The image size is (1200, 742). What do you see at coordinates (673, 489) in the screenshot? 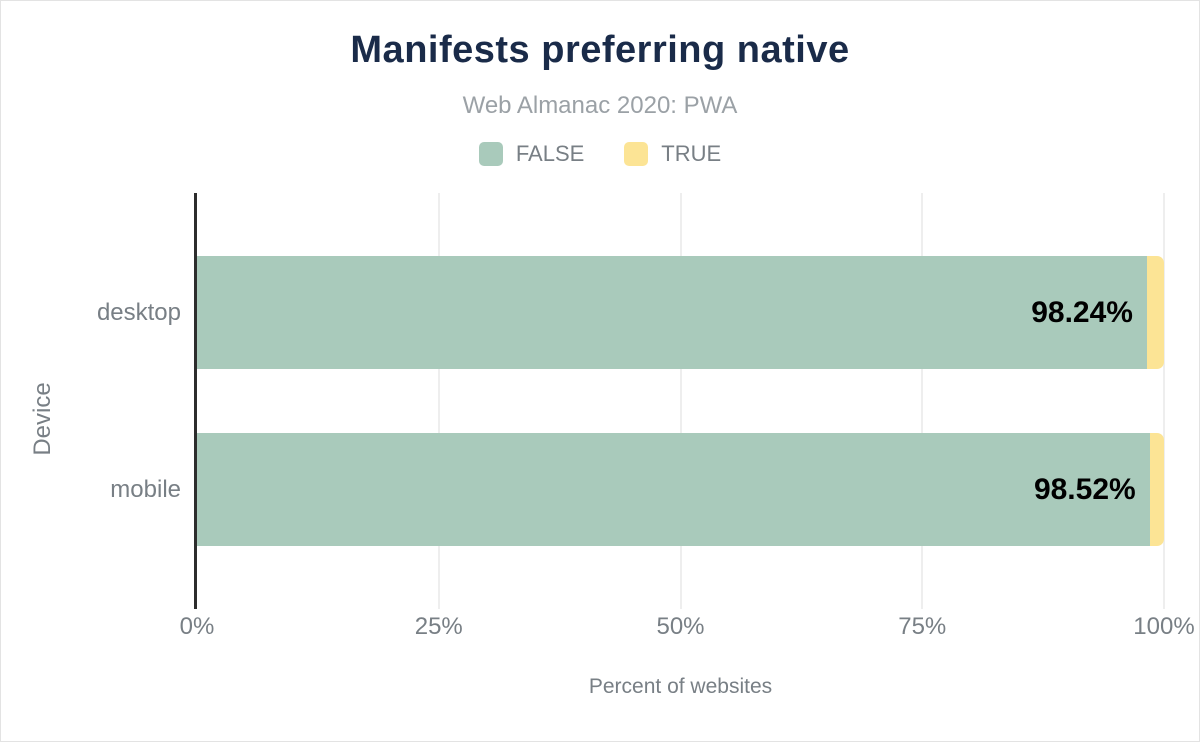
I see `bar-segment-false: 98.52%` at bounding box center [673, 489].